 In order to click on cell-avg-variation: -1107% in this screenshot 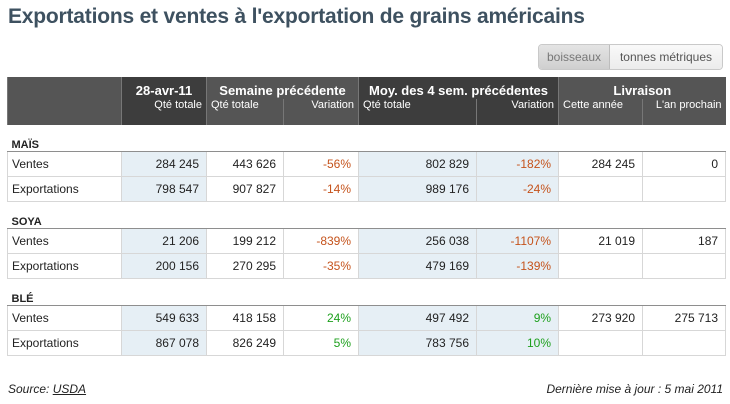, I will do `click(518, 241)`.